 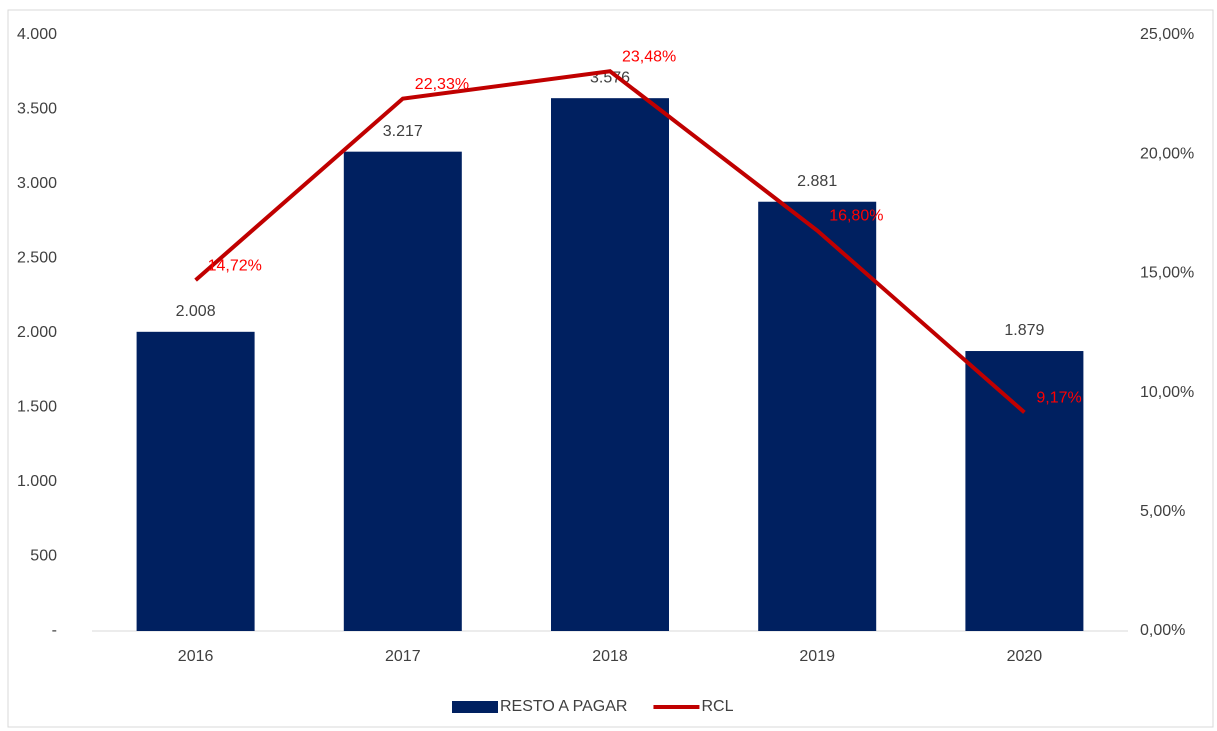 I want to click on y-tick-label: 2.500, so click(x=37, y=258).